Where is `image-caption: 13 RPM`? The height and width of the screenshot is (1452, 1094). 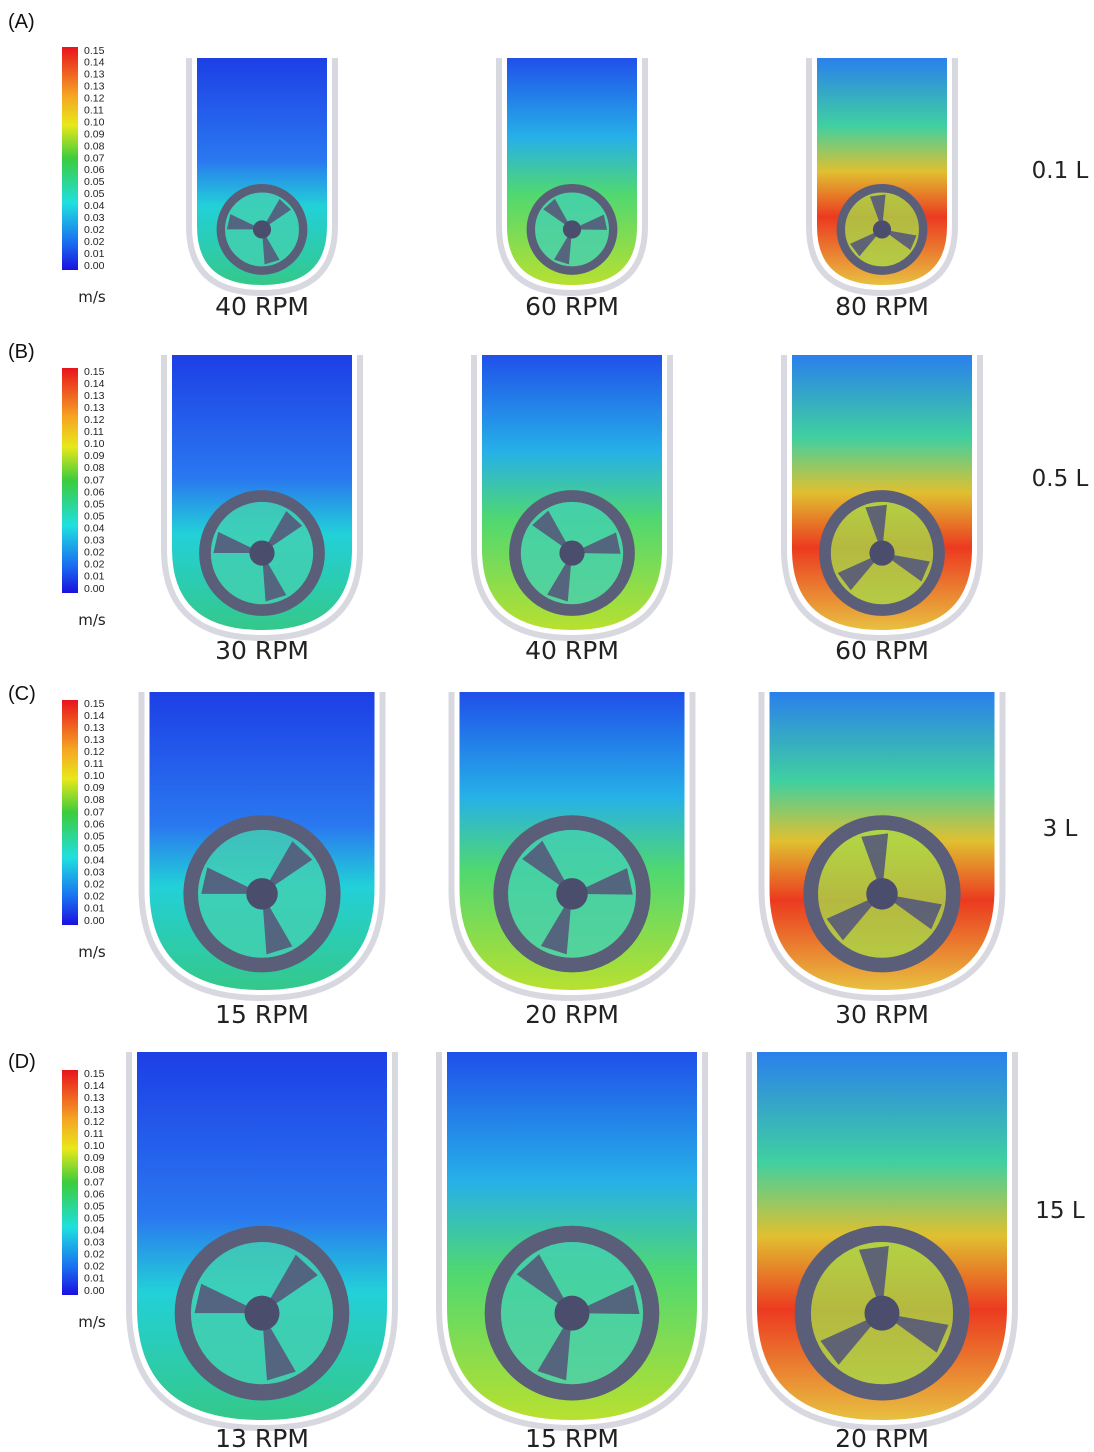
image-caption: 13 RPM is located at coordinates (262, 1438).